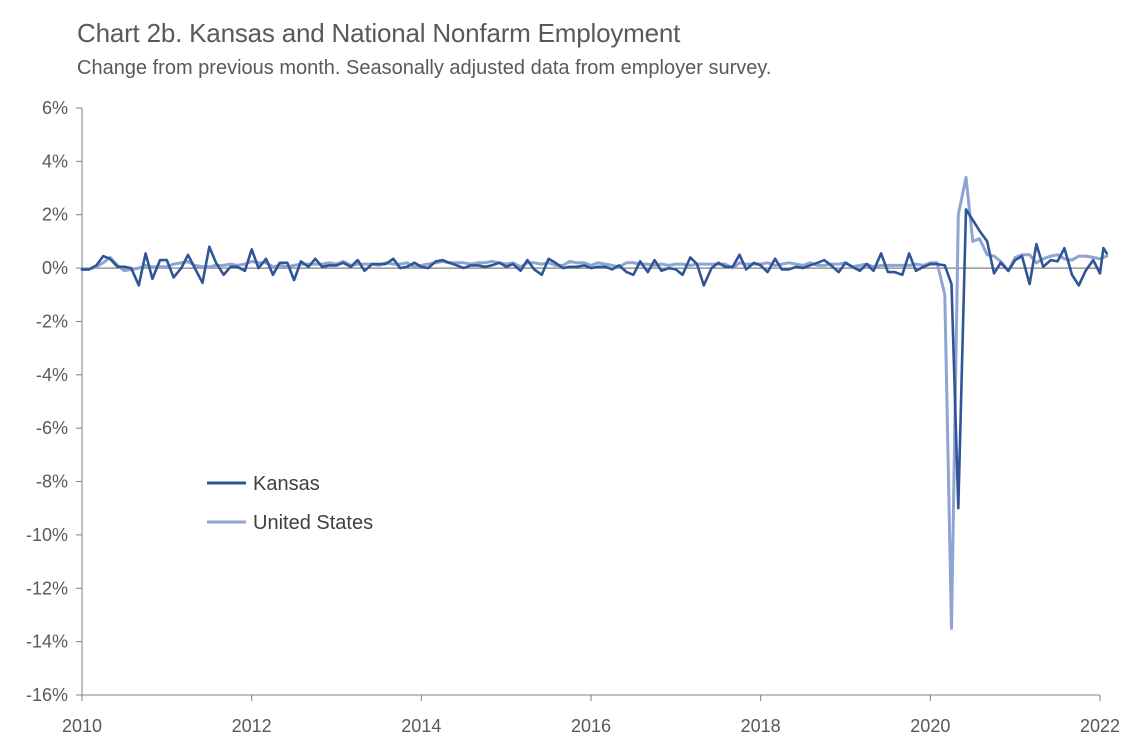  Describe the element at coordinates (252, 726) in the screenshot. I see `x-tick-label: 2012` at that location.